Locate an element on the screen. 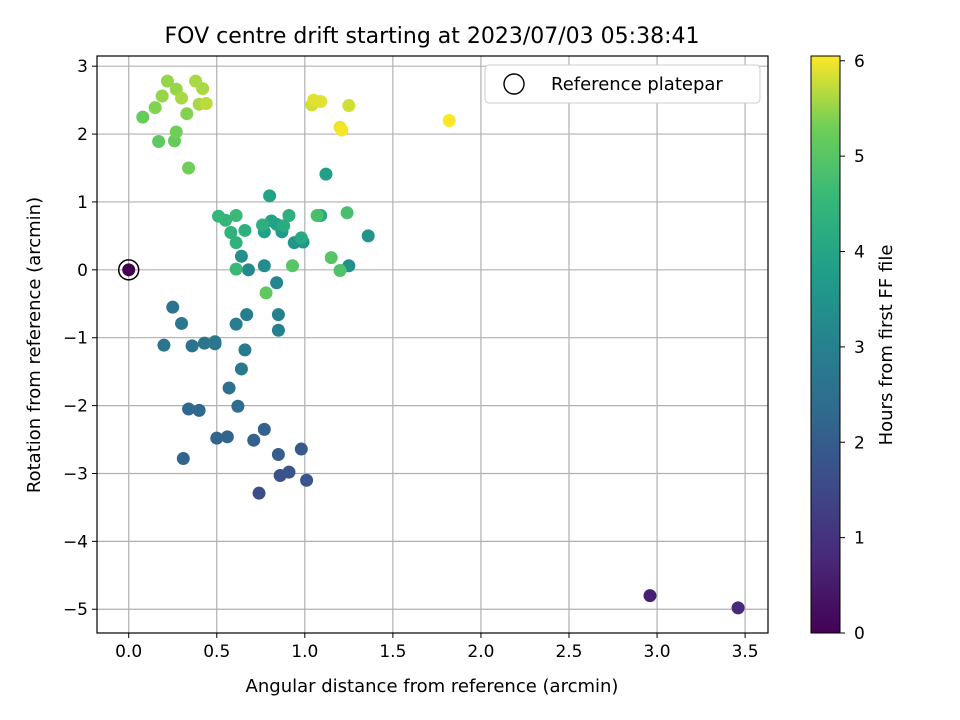 The width and height of the screenshot is (960, 720). x-tick-label: 0.5 is located at coordinates (216, 652).